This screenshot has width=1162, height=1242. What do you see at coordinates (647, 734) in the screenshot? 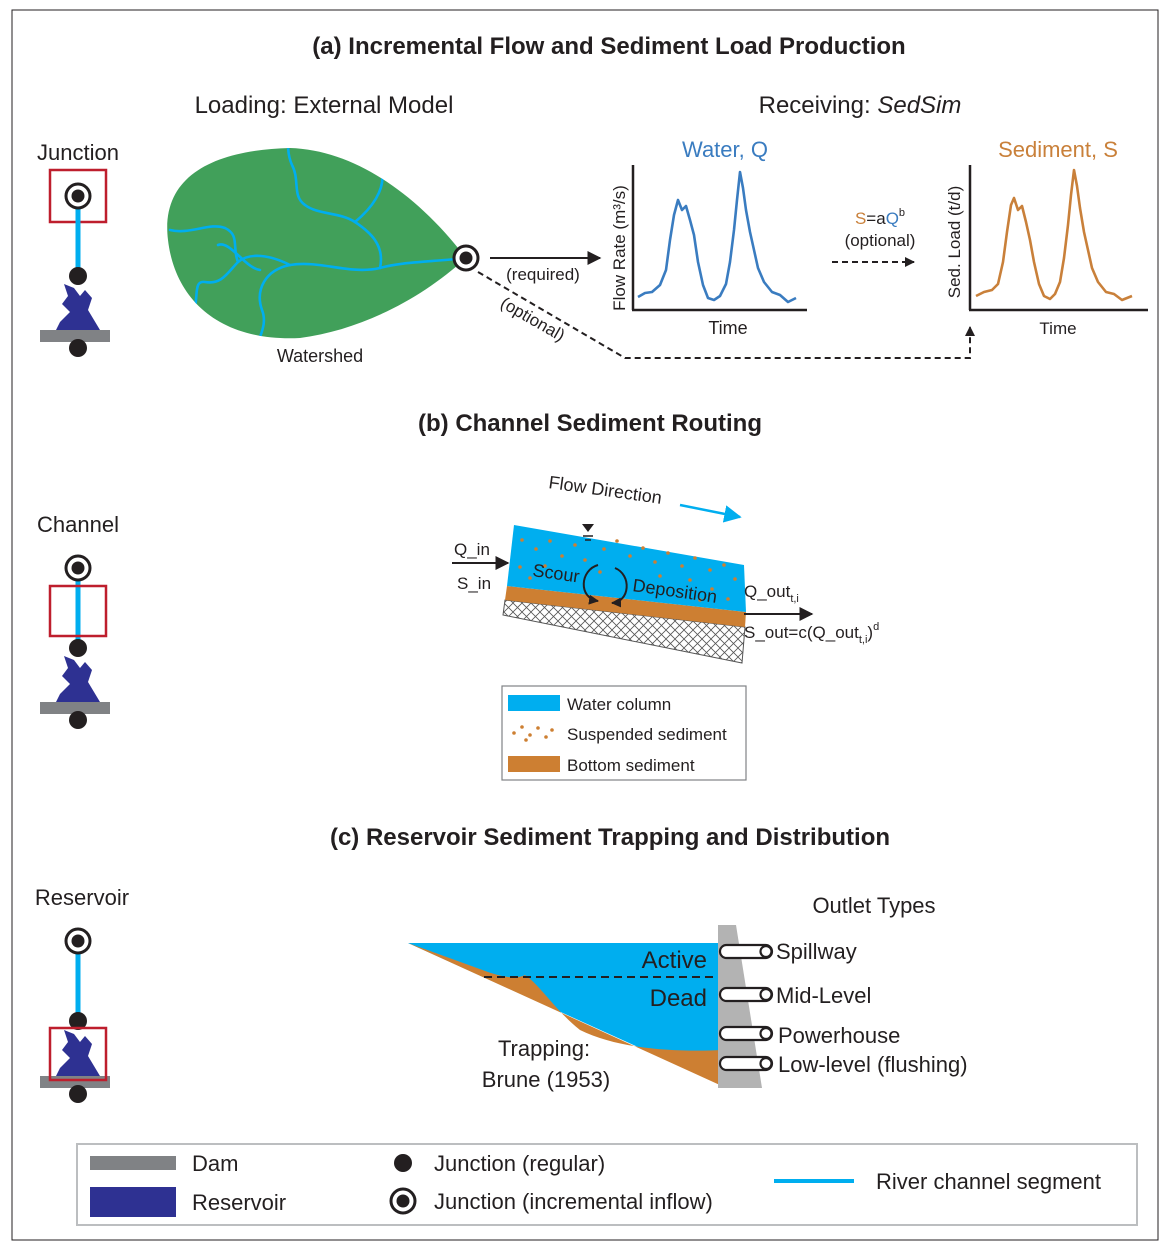
I see `legend-suspended-label: Suspended sediment` at bounding box center [647, 734].